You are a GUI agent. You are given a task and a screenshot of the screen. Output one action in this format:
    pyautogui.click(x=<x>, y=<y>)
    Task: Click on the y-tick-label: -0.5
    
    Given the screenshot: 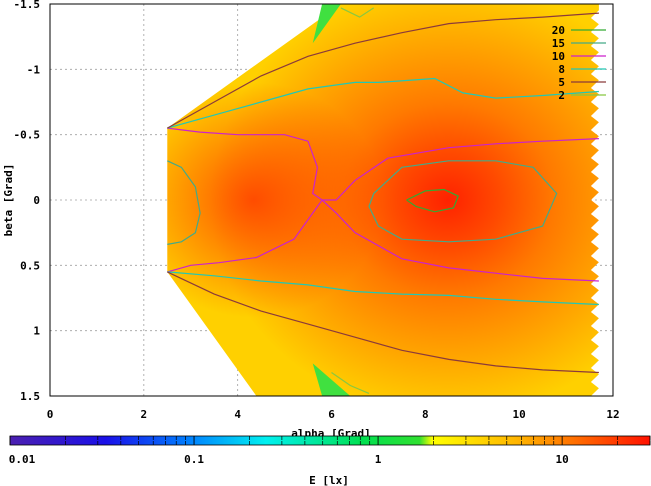 What is the action you would take?
    pyautogui.click(x=27, y=135)
    